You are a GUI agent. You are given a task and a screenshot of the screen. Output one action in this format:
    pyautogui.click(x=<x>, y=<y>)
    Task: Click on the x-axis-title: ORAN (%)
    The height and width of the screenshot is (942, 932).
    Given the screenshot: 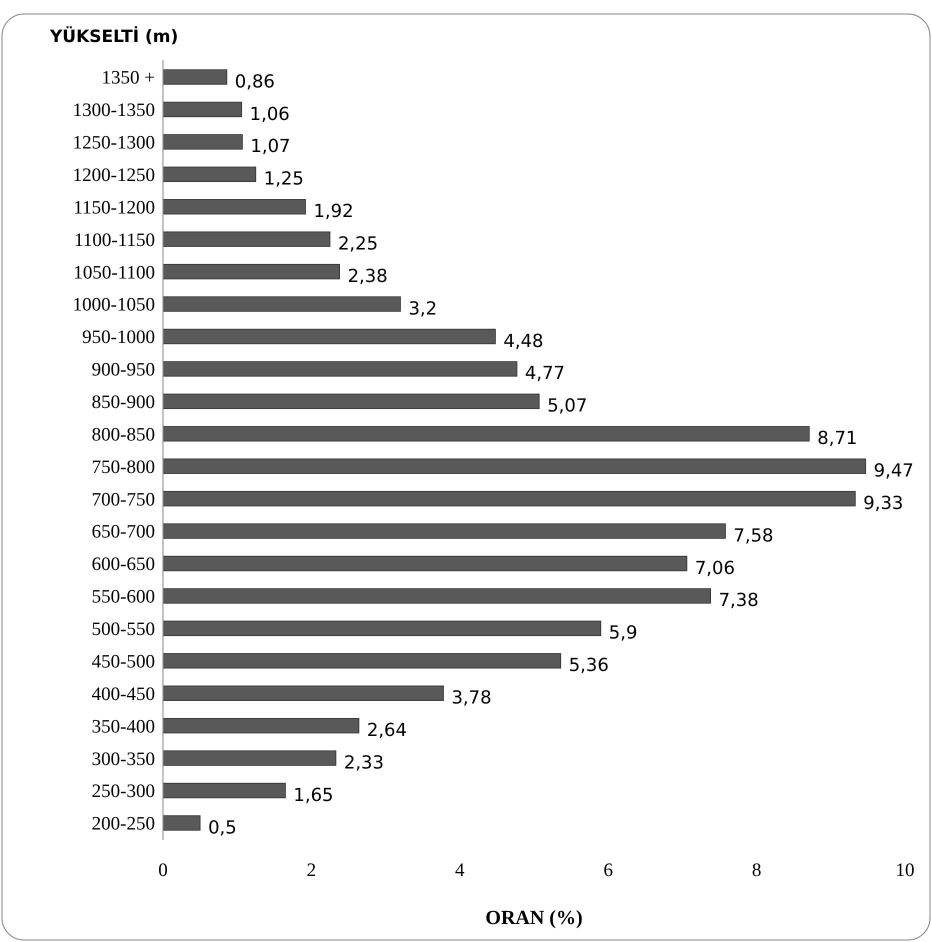 What is the action you would take?
    pyautogui.click(x=534, y=918)
    